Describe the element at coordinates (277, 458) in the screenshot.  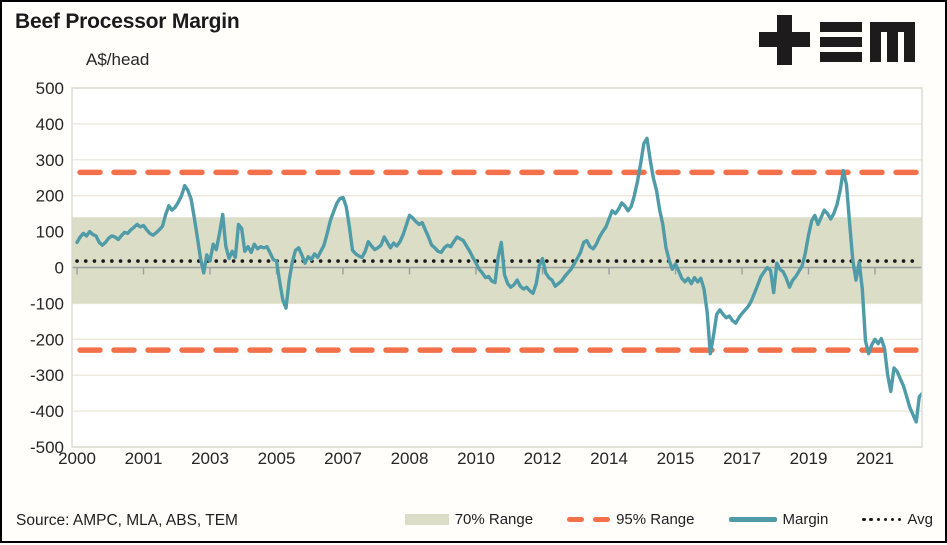
I see `svg-text: 2005` at that location.